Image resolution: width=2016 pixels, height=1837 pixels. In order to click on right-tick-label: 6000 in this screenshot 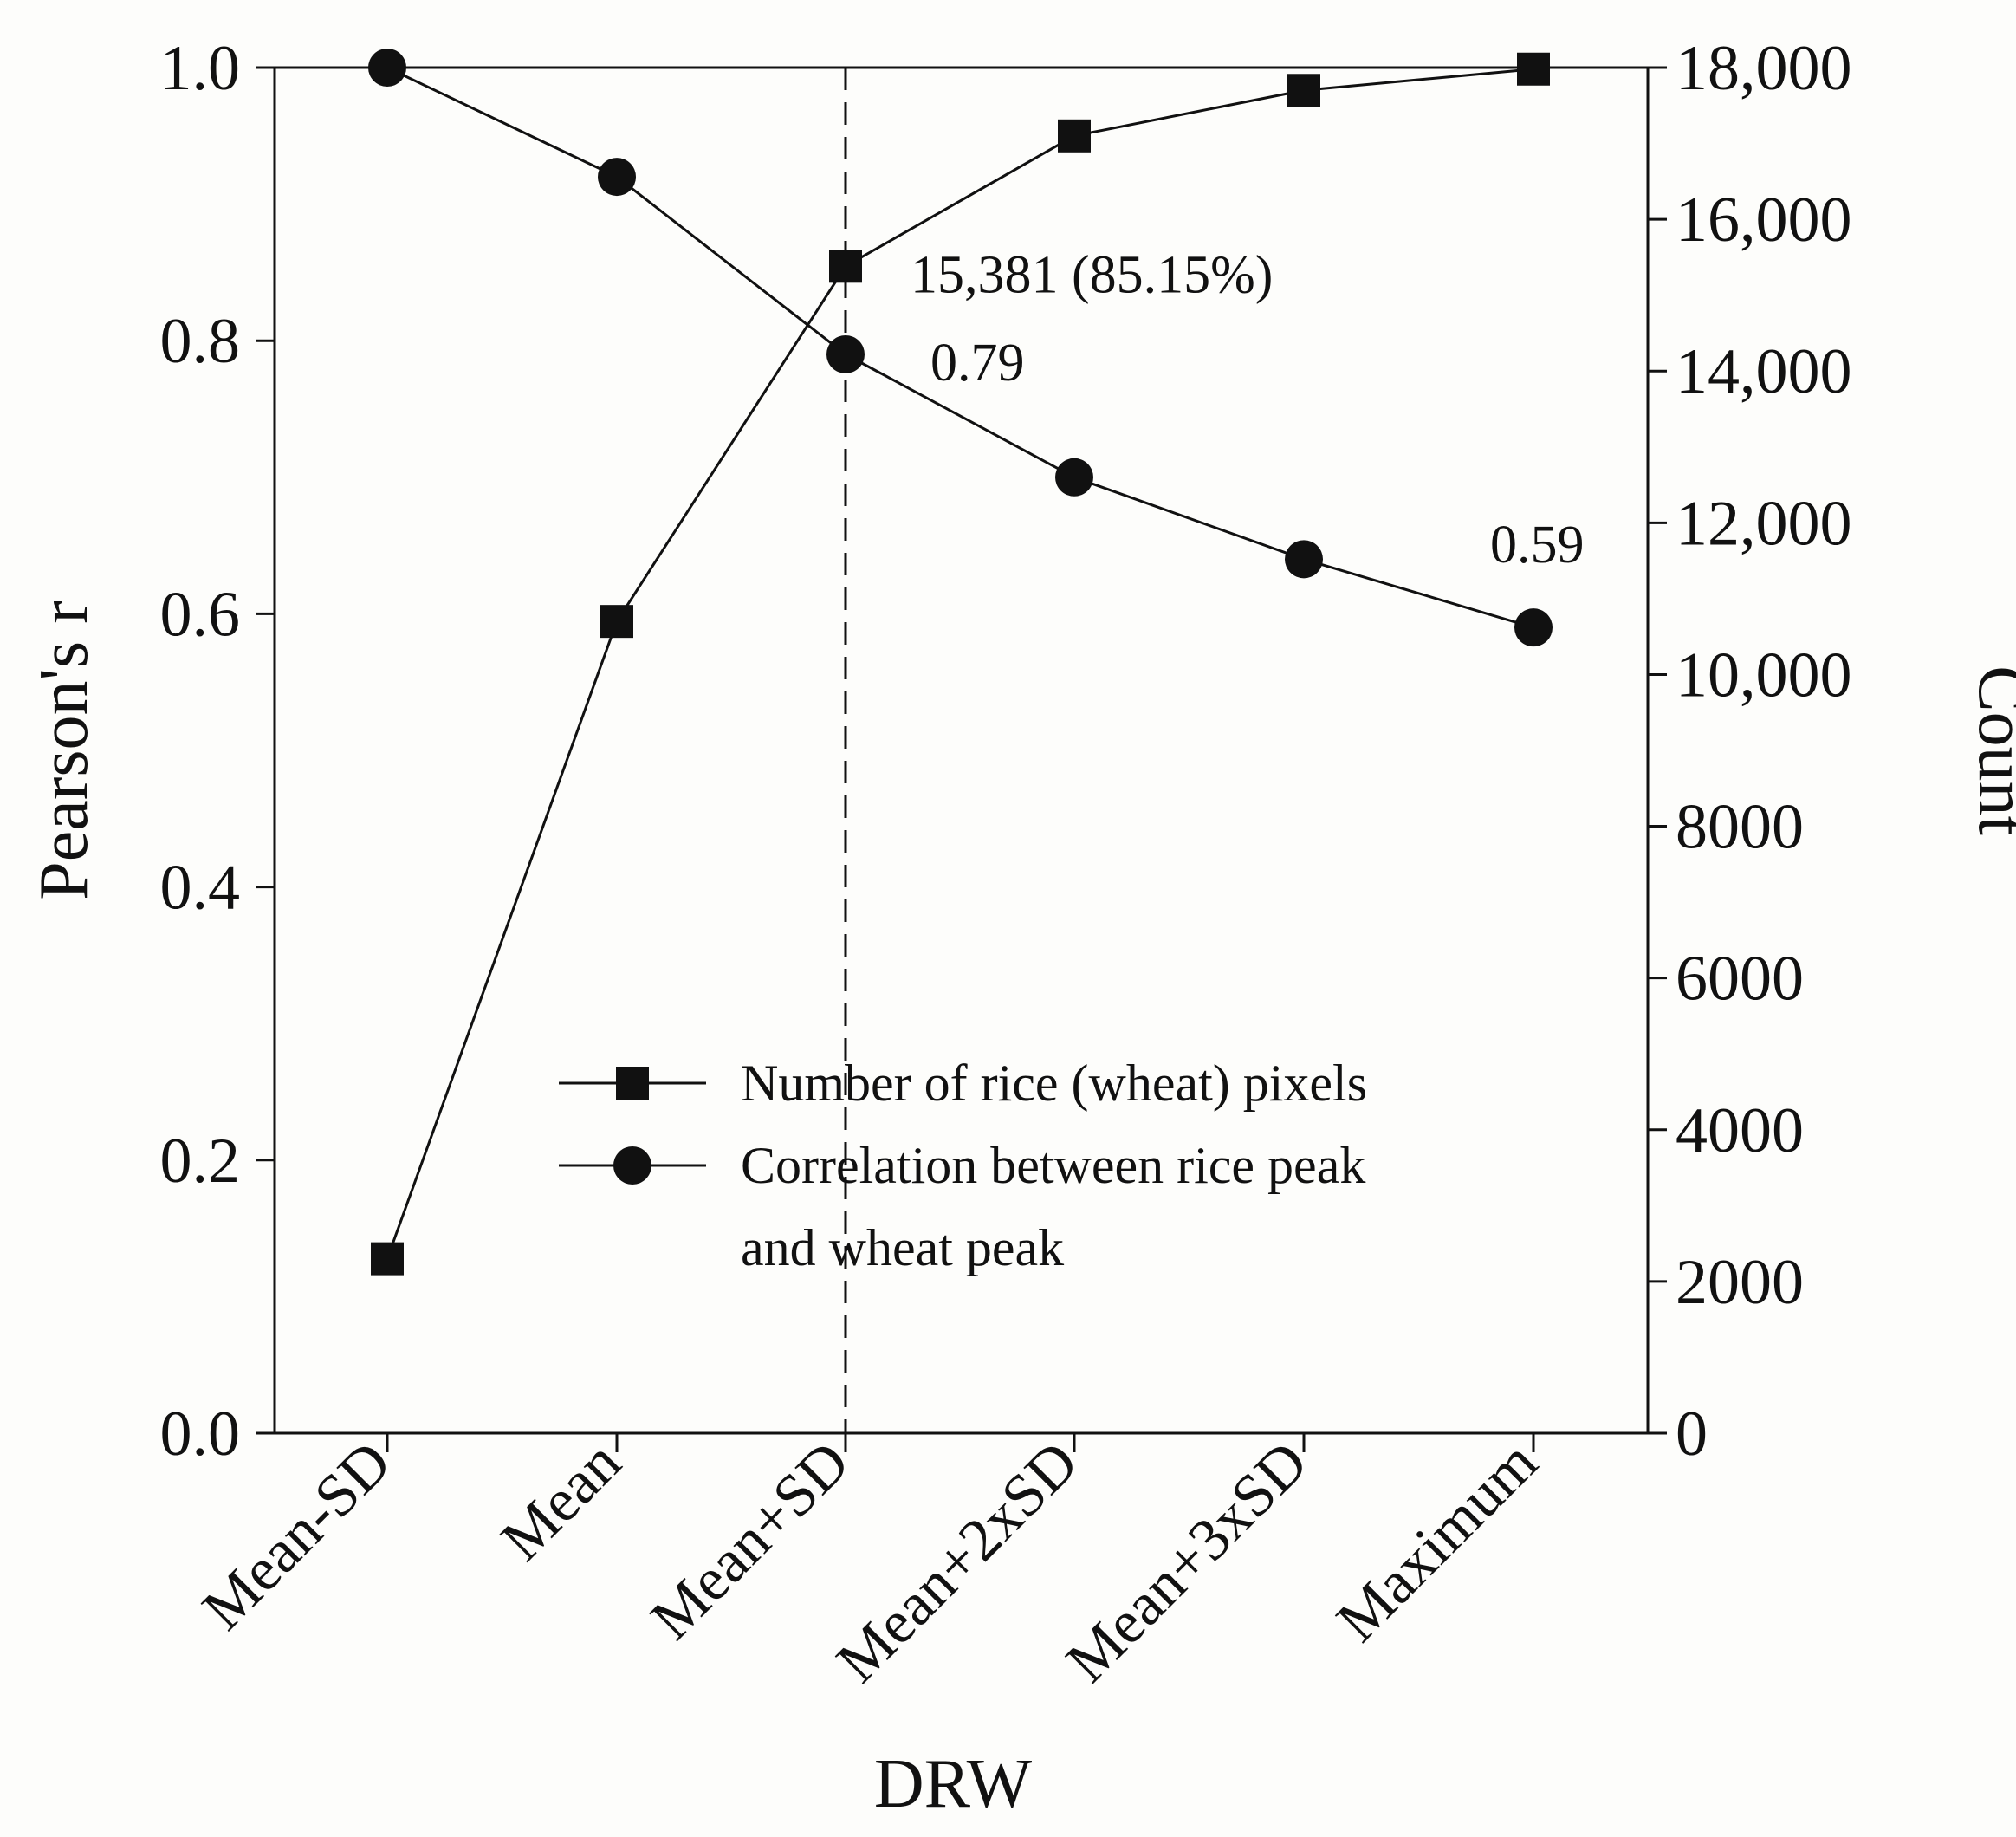, I will do `click(1740, 979)`.